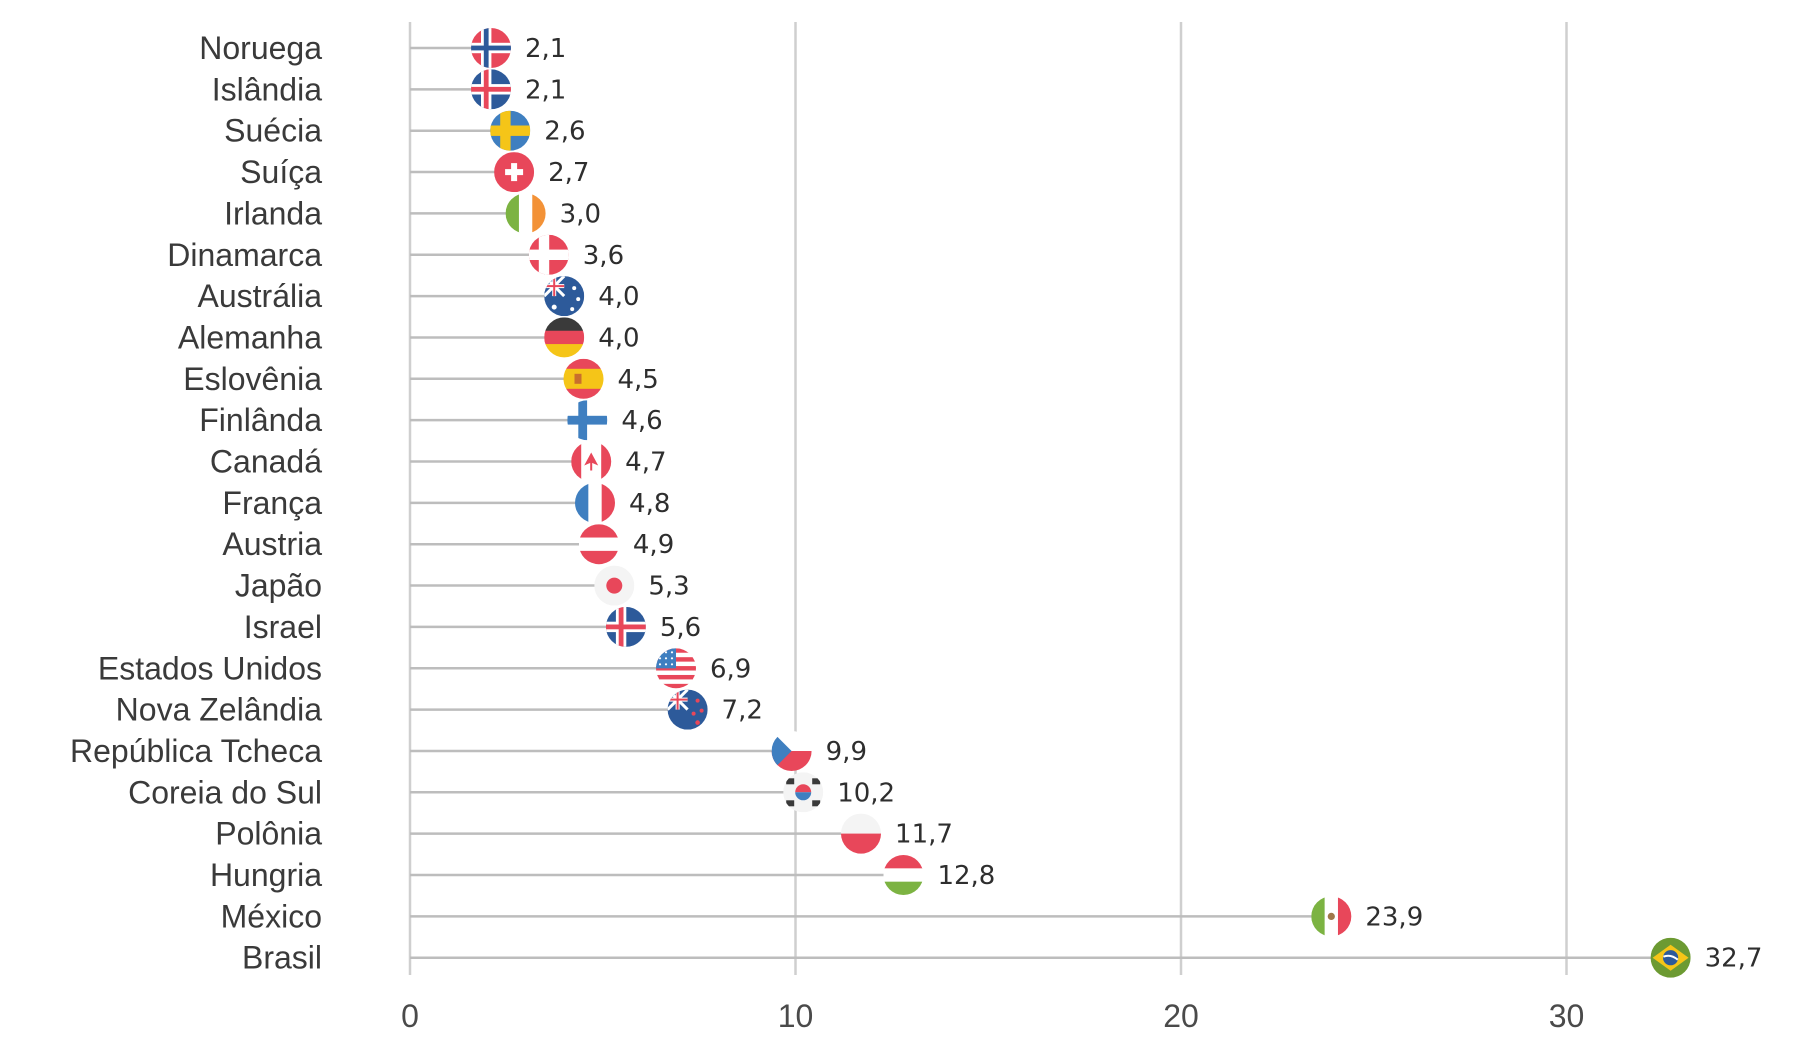  What do you see at coordinates (614, 585) in the screenshot?
I see `japan-flag-marker` at bounding box center [614, 585].